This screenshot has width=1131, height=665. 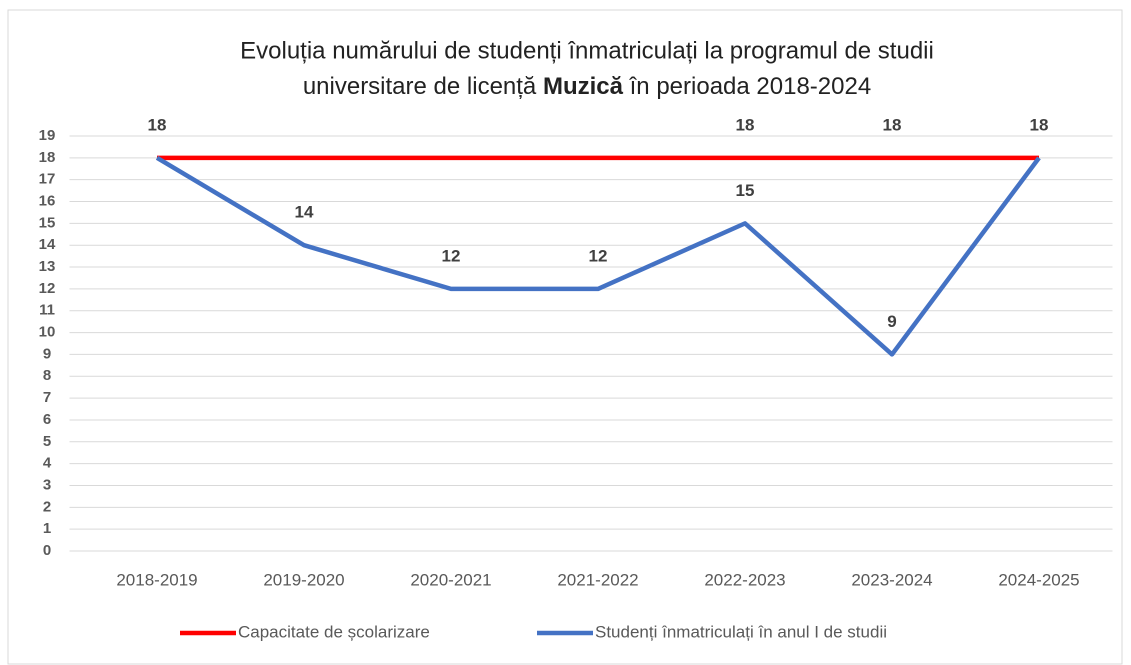 What do you see at coordinates (47, 550) in the screenshot?
I see `y-tick-label: 0` at bounding box center [47, 550].